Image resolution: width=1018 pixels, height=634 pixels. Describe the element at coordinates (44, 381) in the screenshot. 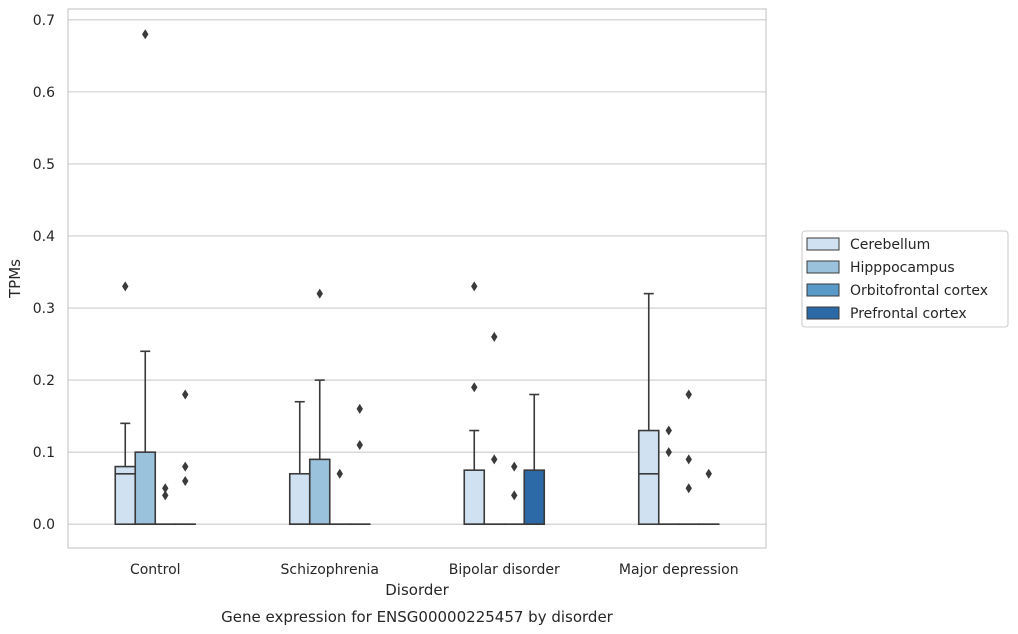

I see `y-tick-label: 0.2` at that location.